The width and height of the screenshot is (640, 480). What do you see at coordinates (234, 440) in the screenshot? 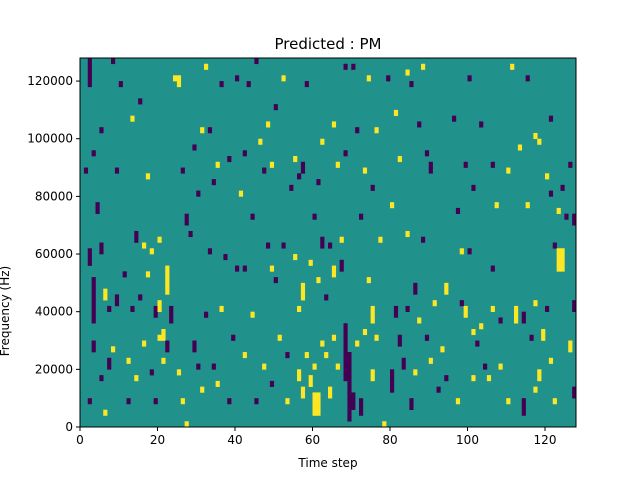
I see `x-tick-label: 40` at bounding box center [234, 440].